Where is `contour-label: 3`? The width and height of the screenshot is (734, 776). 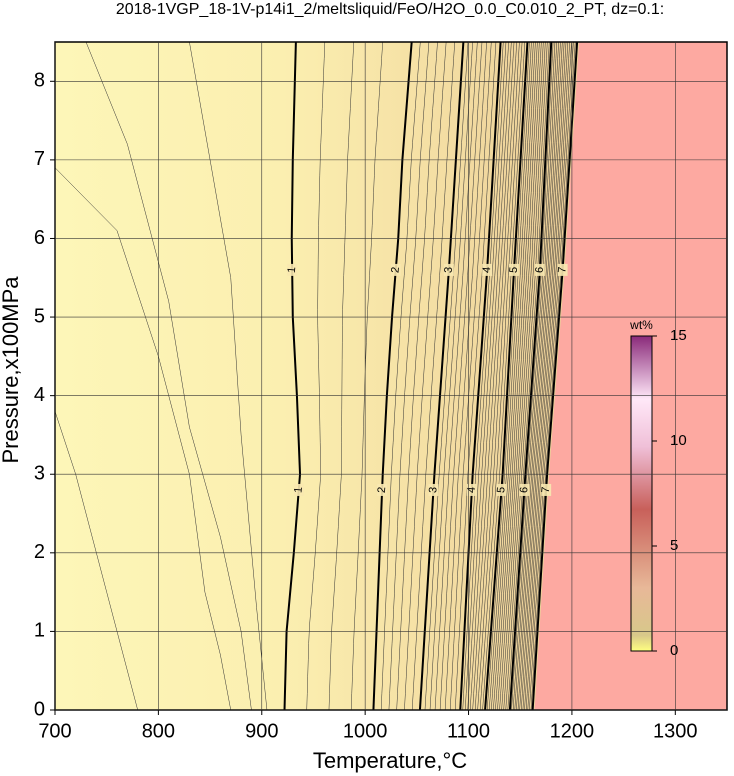
contour-label: 3 is located at coordinates (449, 269).